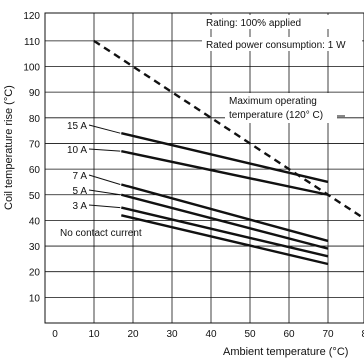 The image size is (364, 363). Describe the element at coordinates (31, 16) in the screenshot. I see `y-tick-label: 120` at that location.